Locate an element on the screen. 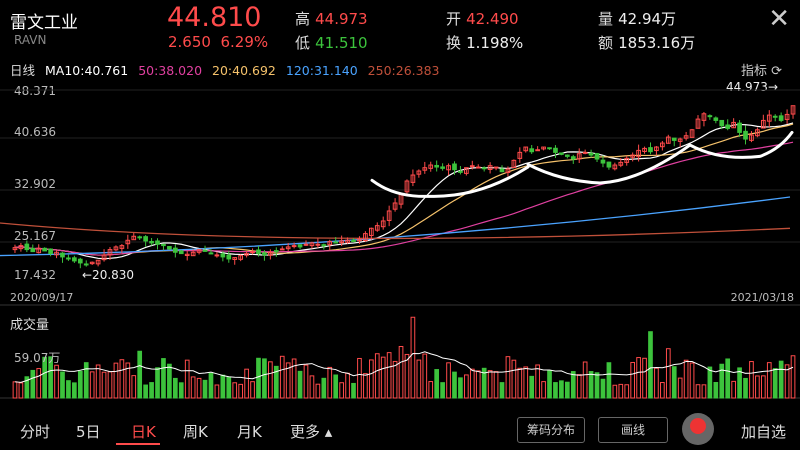 Image resolution: width=800 pixels, height=450 pixels. chip-distribution-button: 筹码分布 is located at coordinates (551, 430).